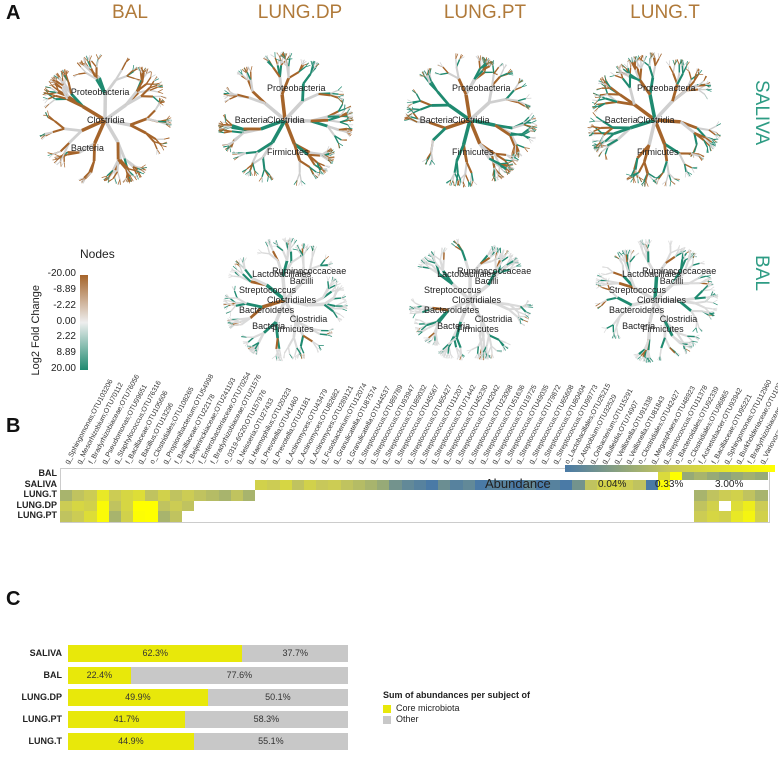  I want to click on tree-node-label: Clostridia, so click(308, 319).